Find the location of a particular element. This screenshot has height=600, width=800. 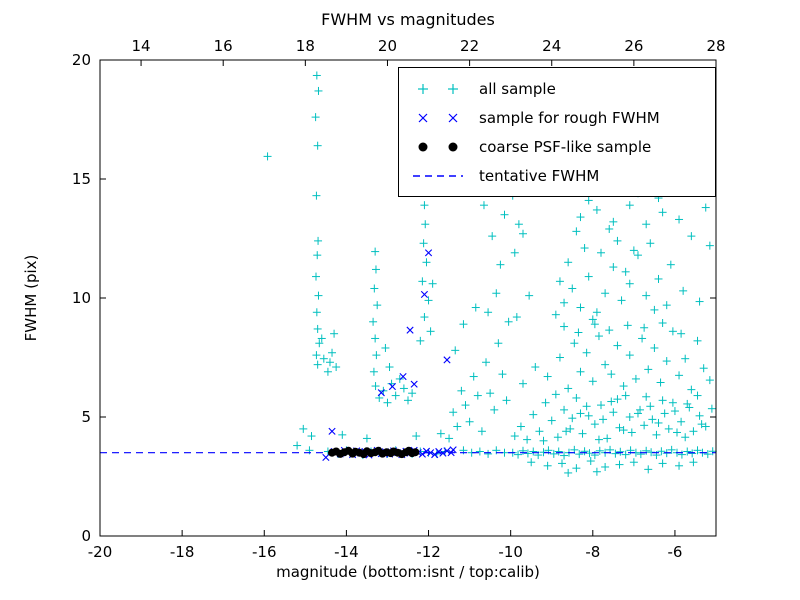

legend-item-all-sample: all sample is located at coordinates (557, 88).